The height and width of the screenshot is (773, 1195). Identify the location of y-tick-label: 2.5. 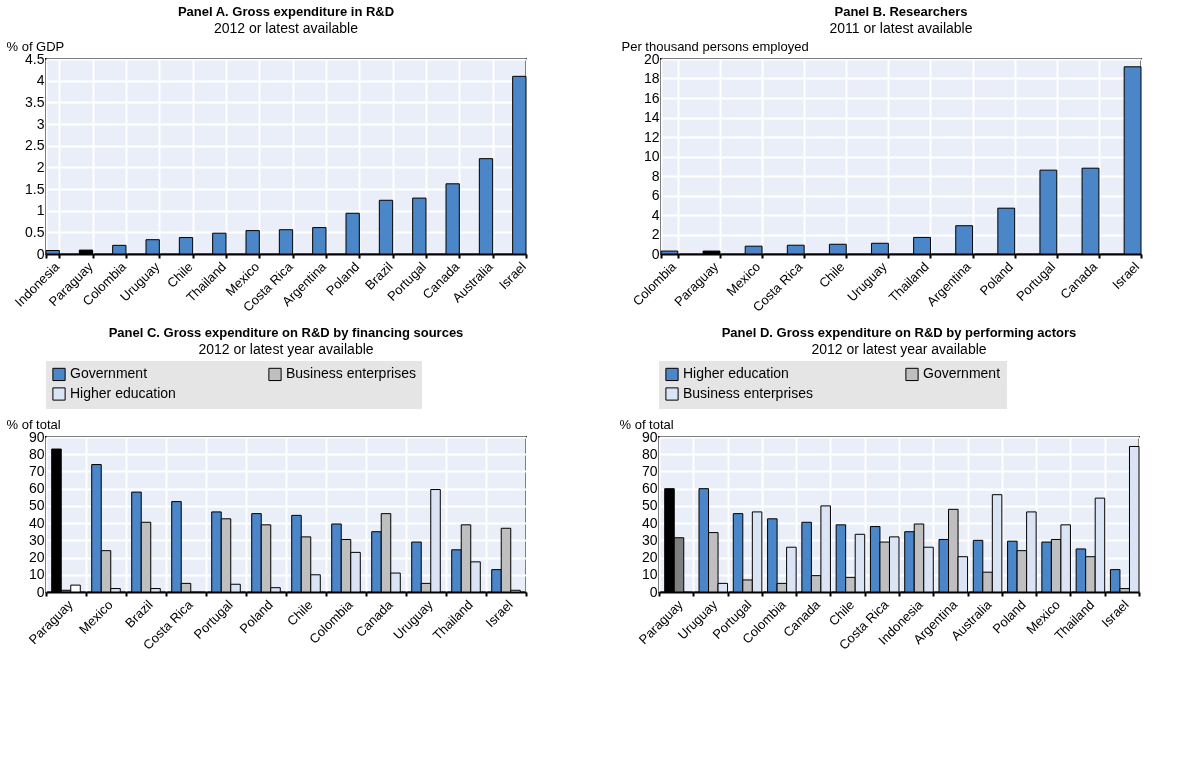
(35, 145).